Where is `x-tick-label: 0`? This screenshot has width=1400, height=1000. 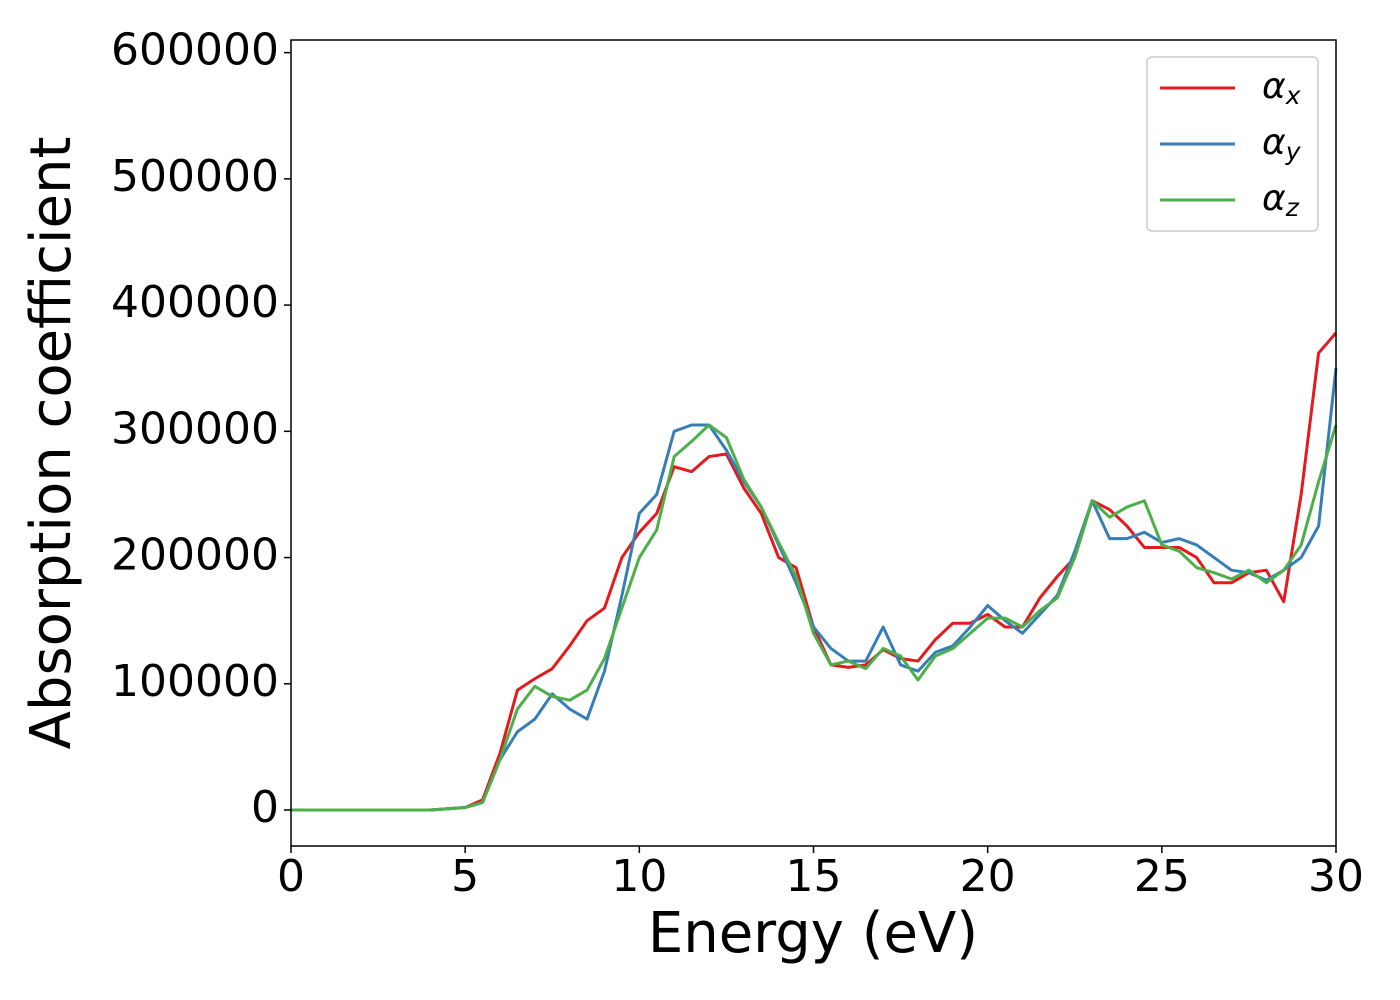 x-tick-label: 0 is located at coordinates (291, 876).